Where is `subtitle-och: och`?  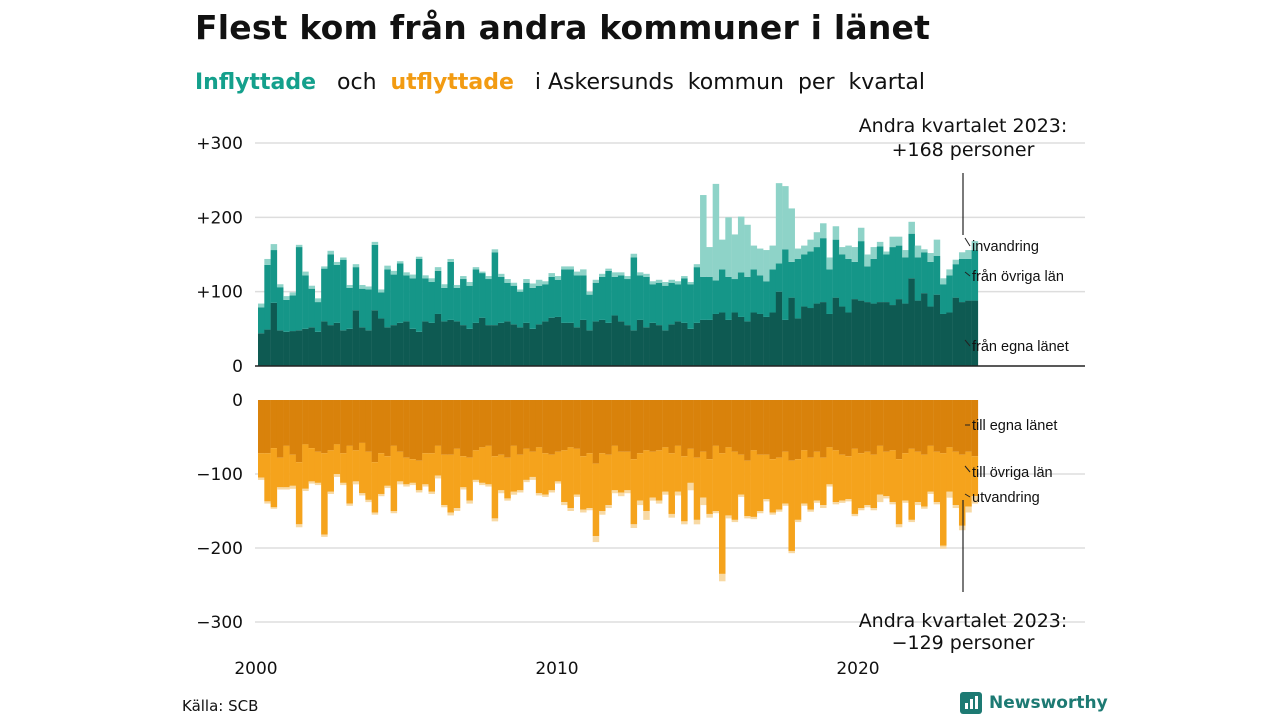
subtitle-och: och is located at coordinates (357, 82).